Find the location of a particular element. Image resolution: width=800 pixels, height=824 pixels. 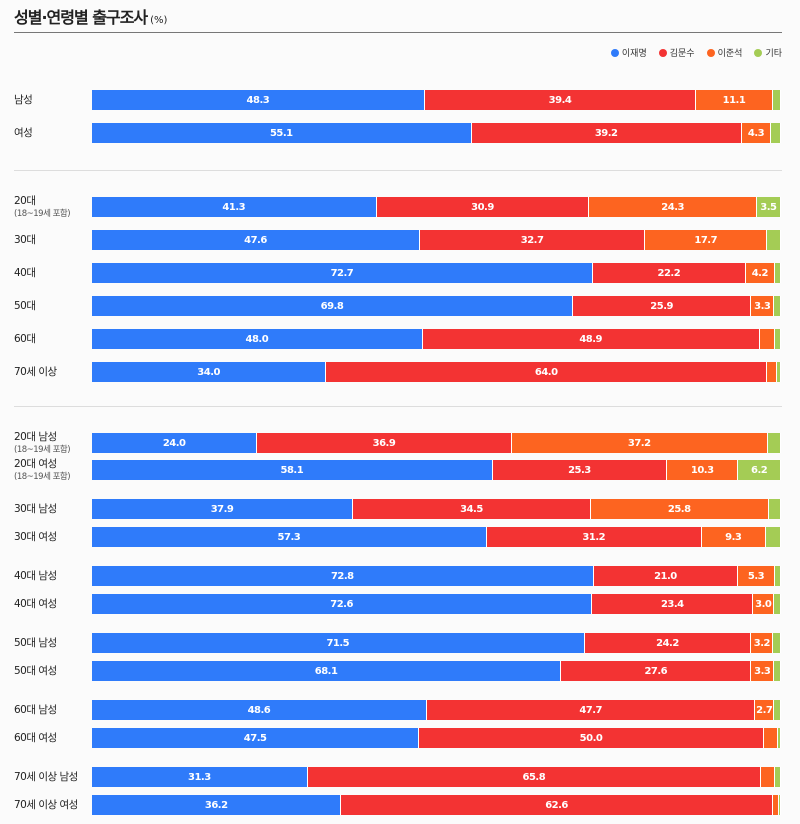

row-label: 남성 is located at coordinates (23, 100).